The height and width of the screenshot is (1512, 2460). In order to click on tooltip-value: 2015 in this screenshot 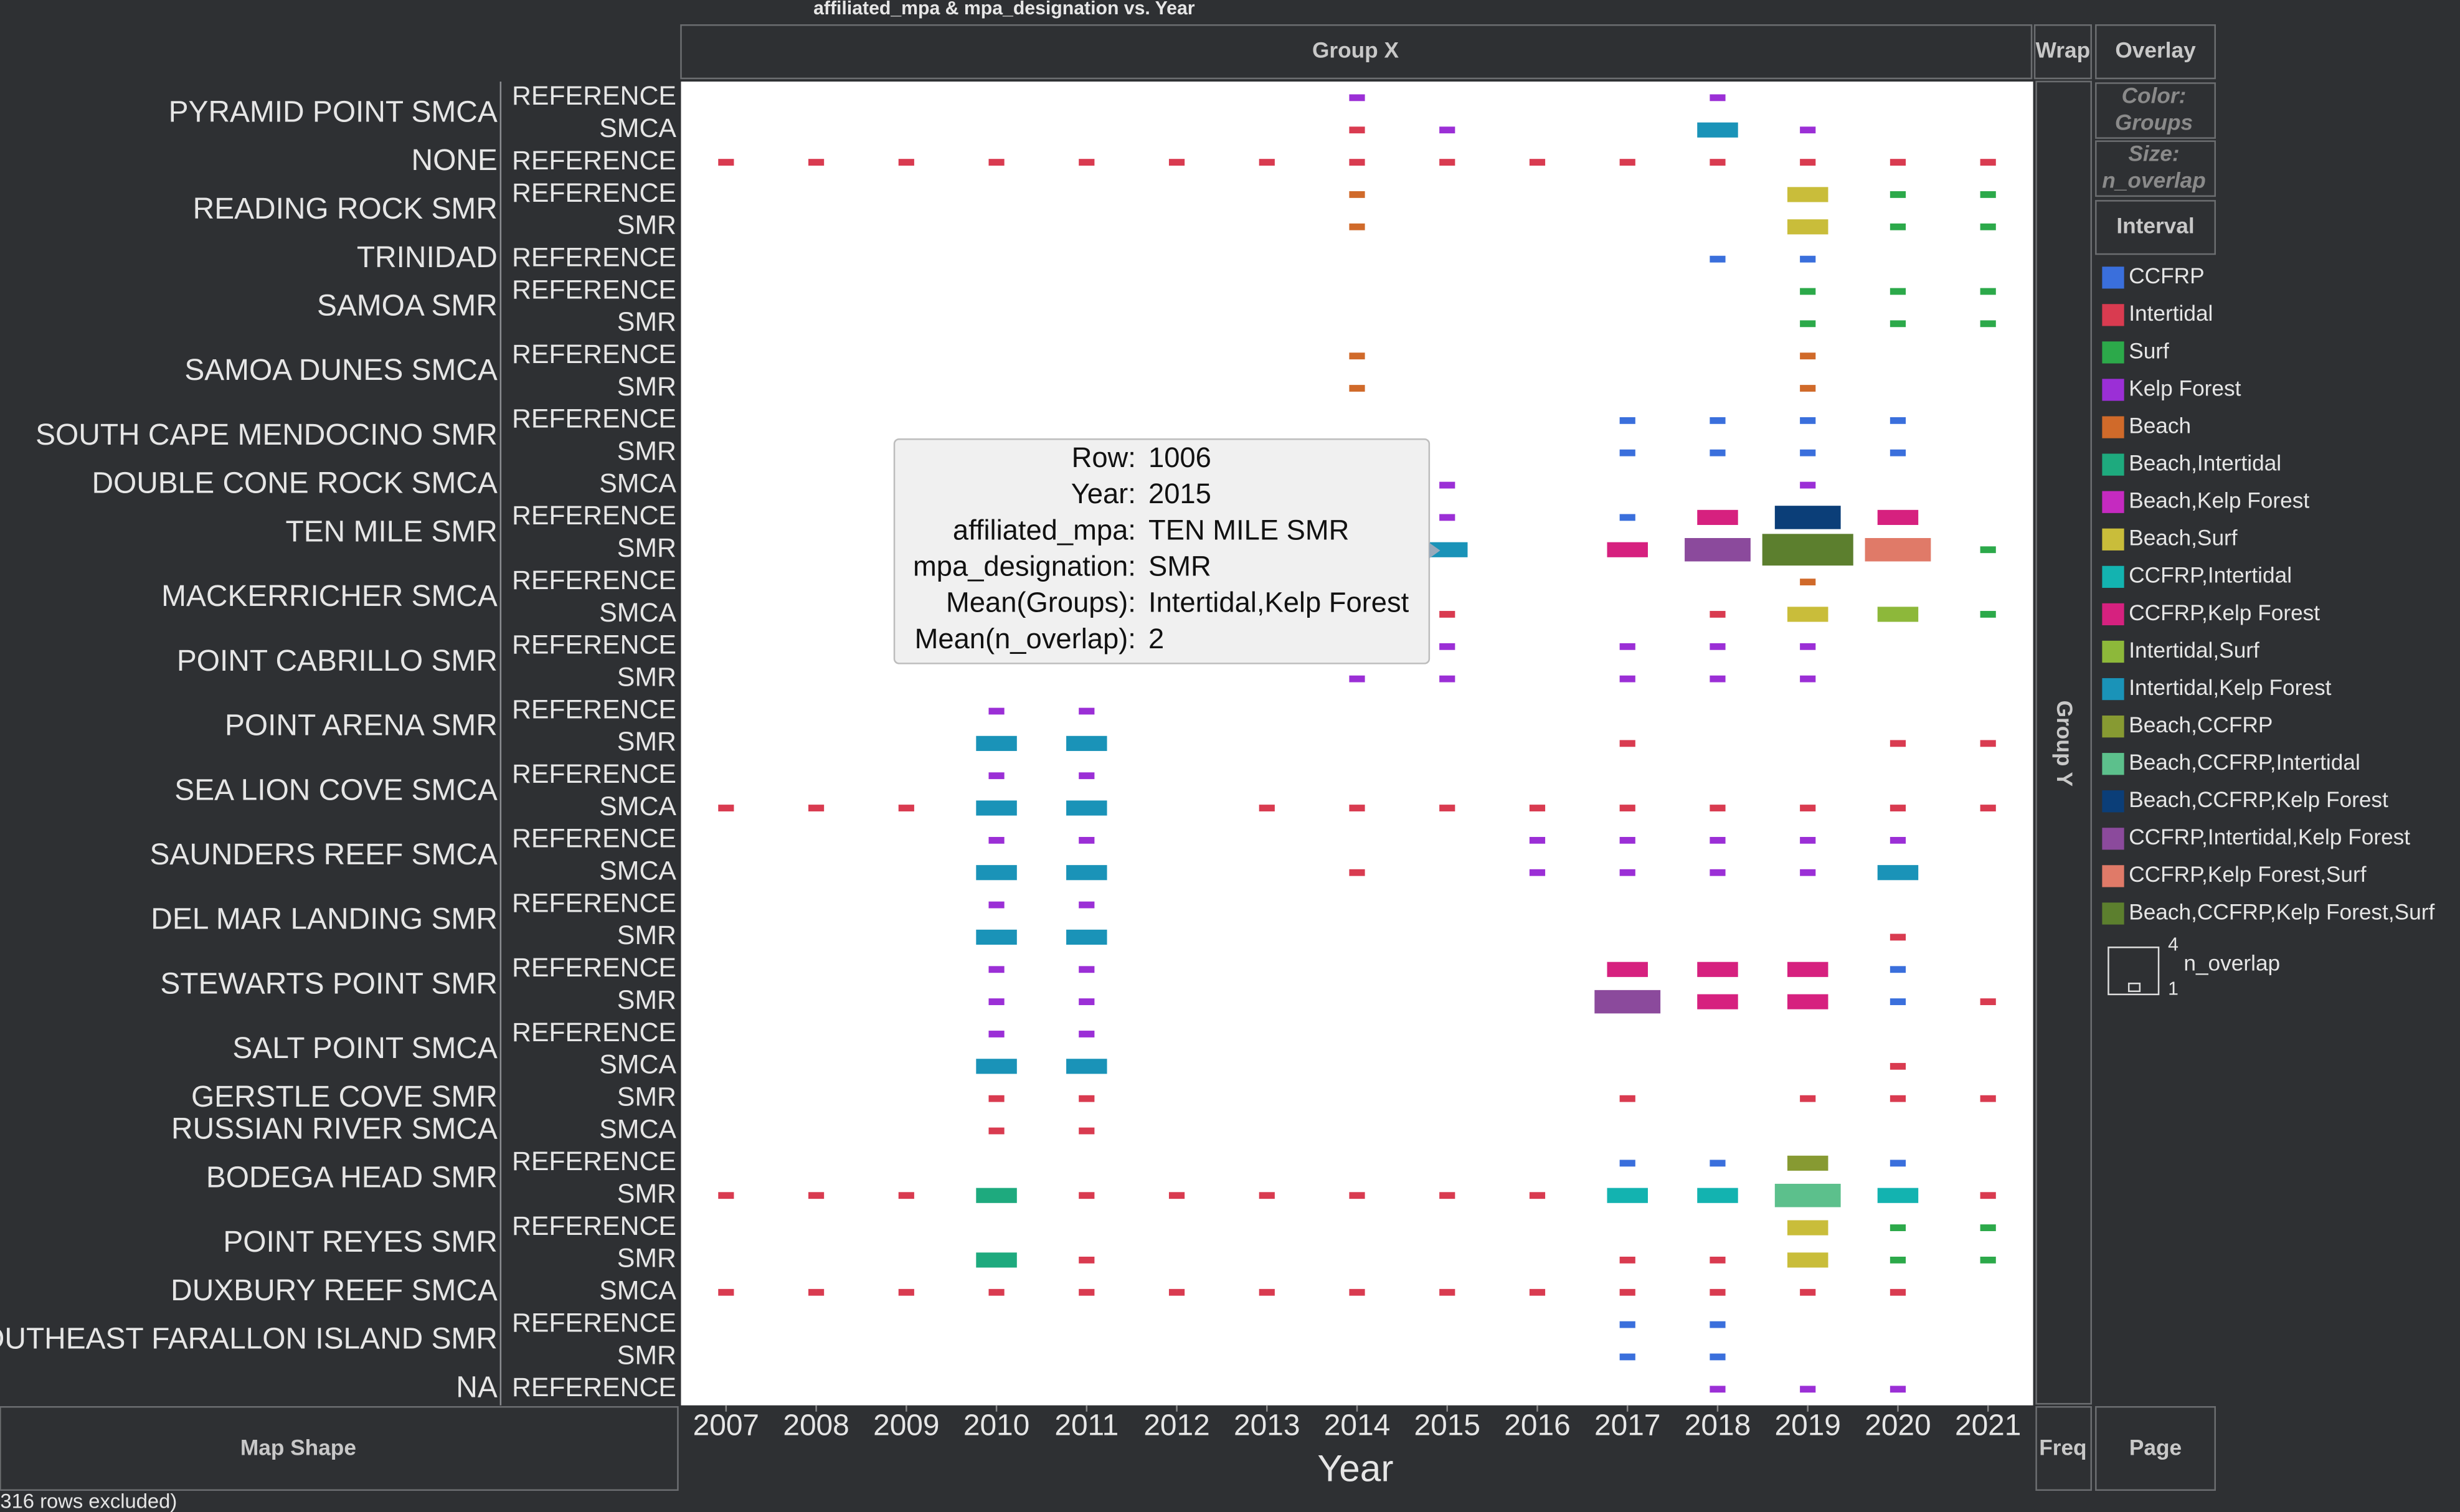, I will do `click(1179, 493)`.